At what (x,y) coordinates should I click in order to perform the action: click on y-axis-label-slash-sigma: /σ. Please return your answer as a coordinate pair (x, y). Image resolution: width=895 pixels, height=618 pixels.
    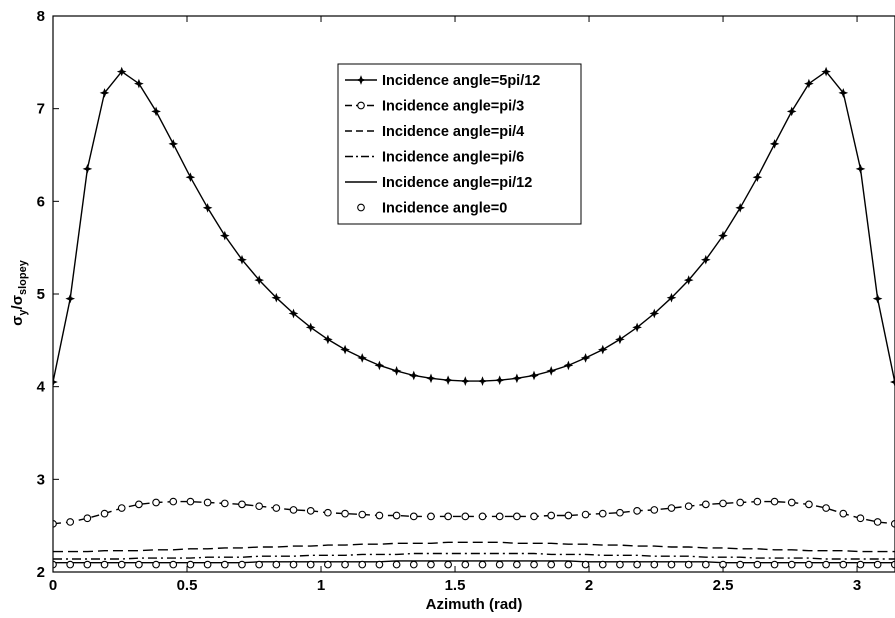
    Looking at the image, I should click on (17, 302).